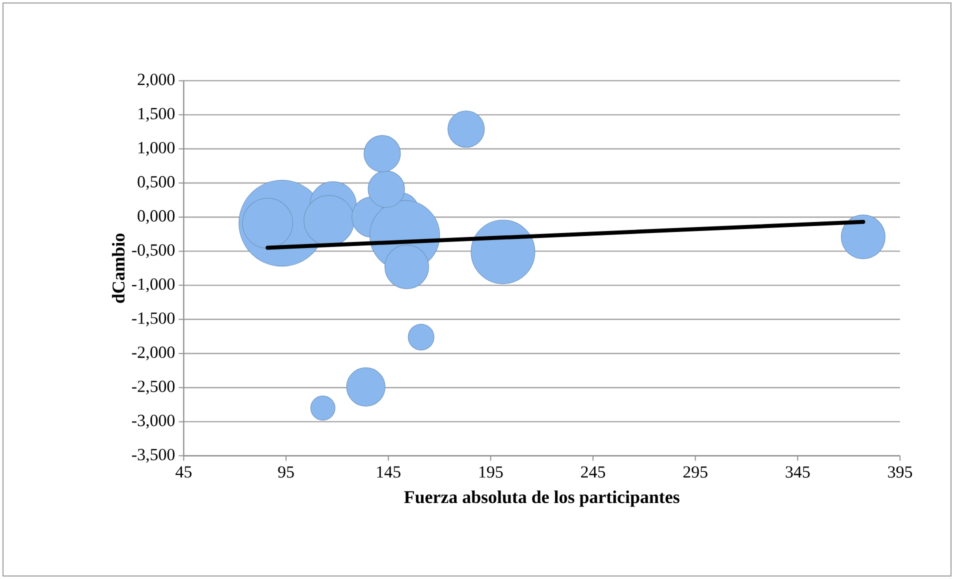  What do you see at coordinates (184, 472) in the screenshot?
I see `x-tick-label: 45` at bounding box center [184, 472].